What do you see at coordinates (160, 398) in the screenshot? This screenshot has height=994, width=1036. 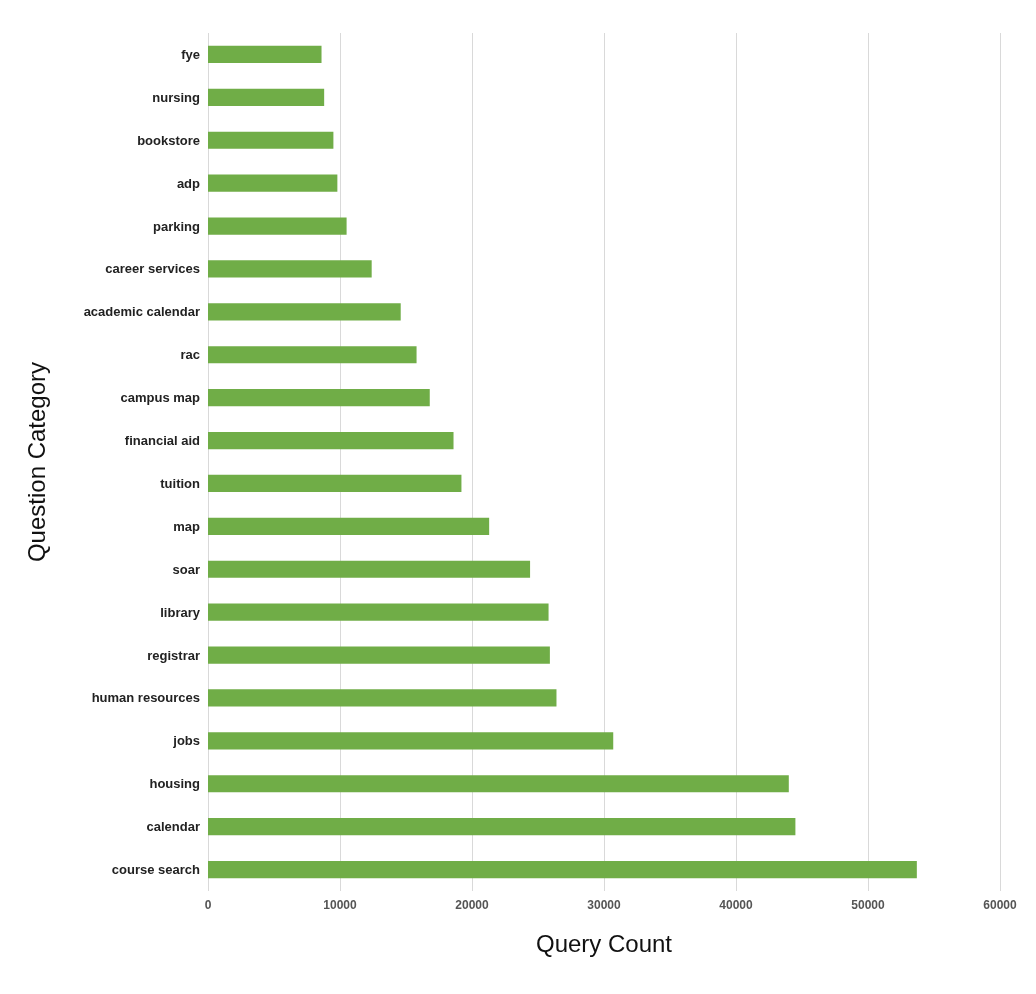 I see `y-tick-label: campus map` at bounding box center [160, 398].